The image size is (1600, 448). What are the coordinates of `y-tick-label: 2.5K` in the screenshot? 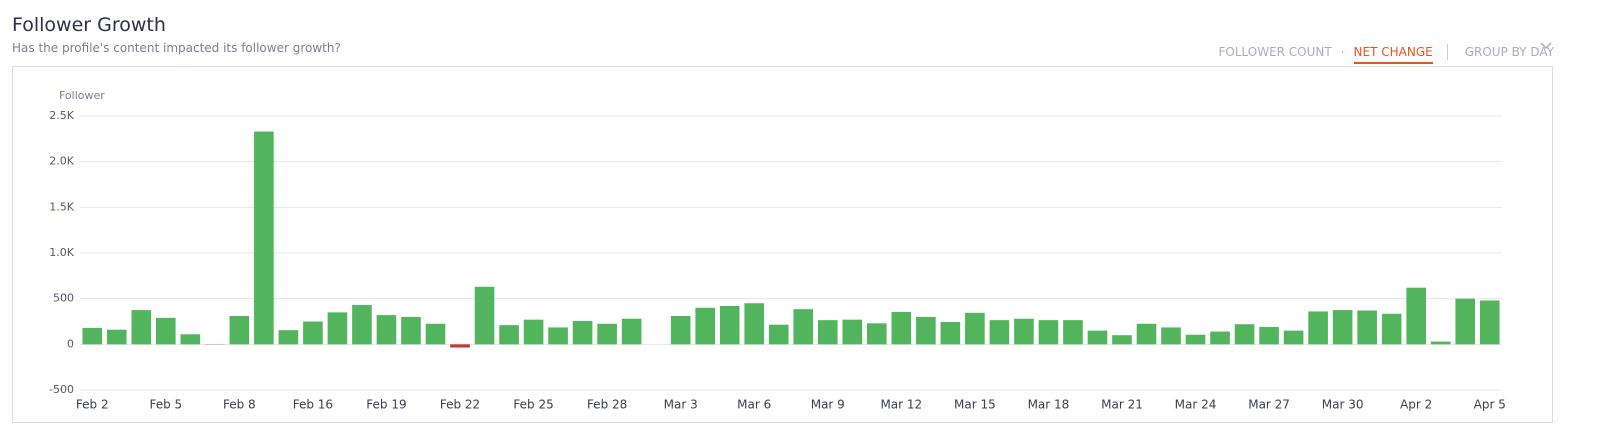 It's located at (61, 115).